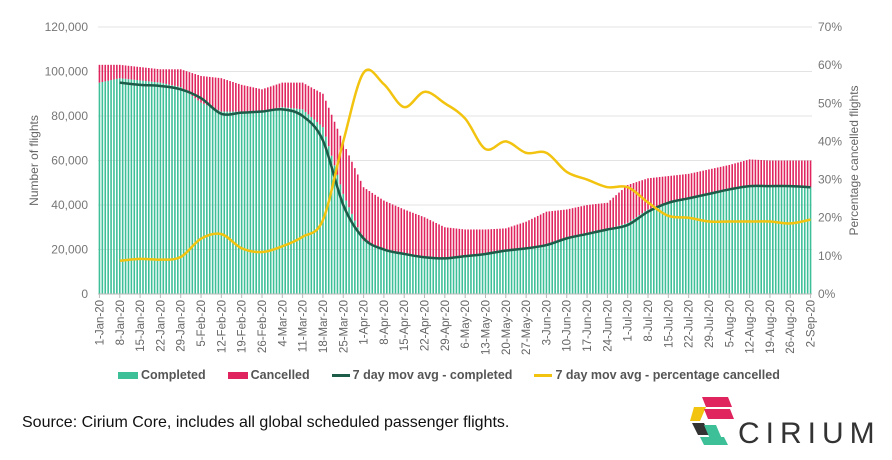 The image size is (892, 460). Describe the element at coordinates (432, 375) in the screenshot. I see `legend-label: 7 day mov avg - completed` at that location.